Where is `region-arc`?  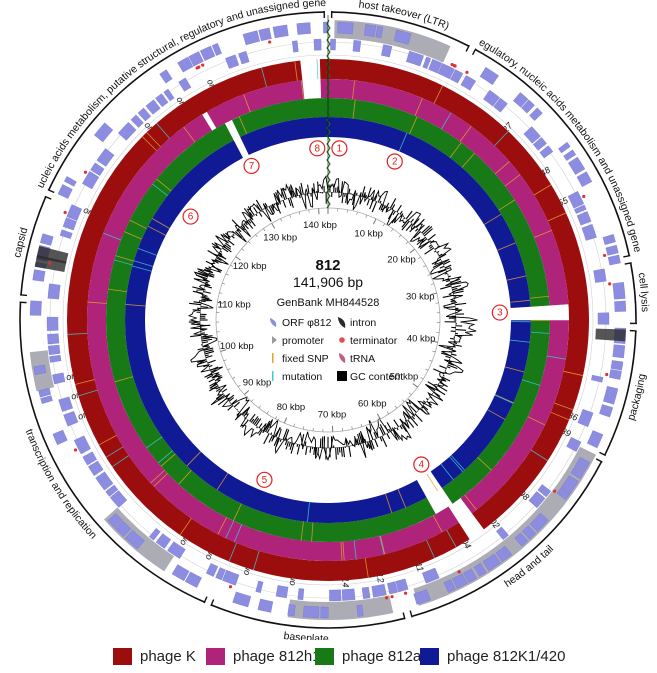
region-arc is located at coordinates (620, 393).